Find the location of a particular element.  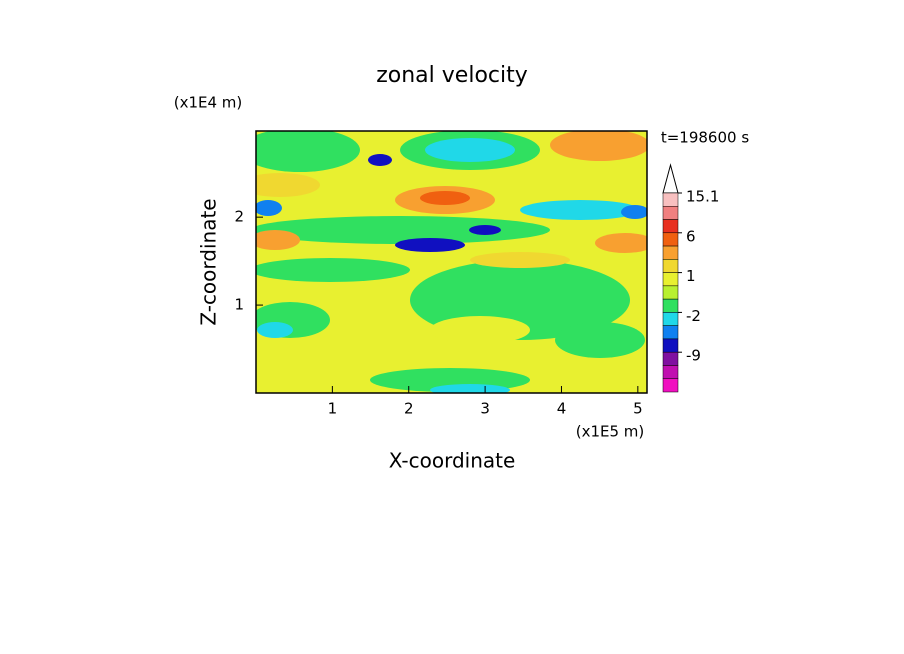

x-unit: (x1E5 m) is located at coordinates (610, 432).